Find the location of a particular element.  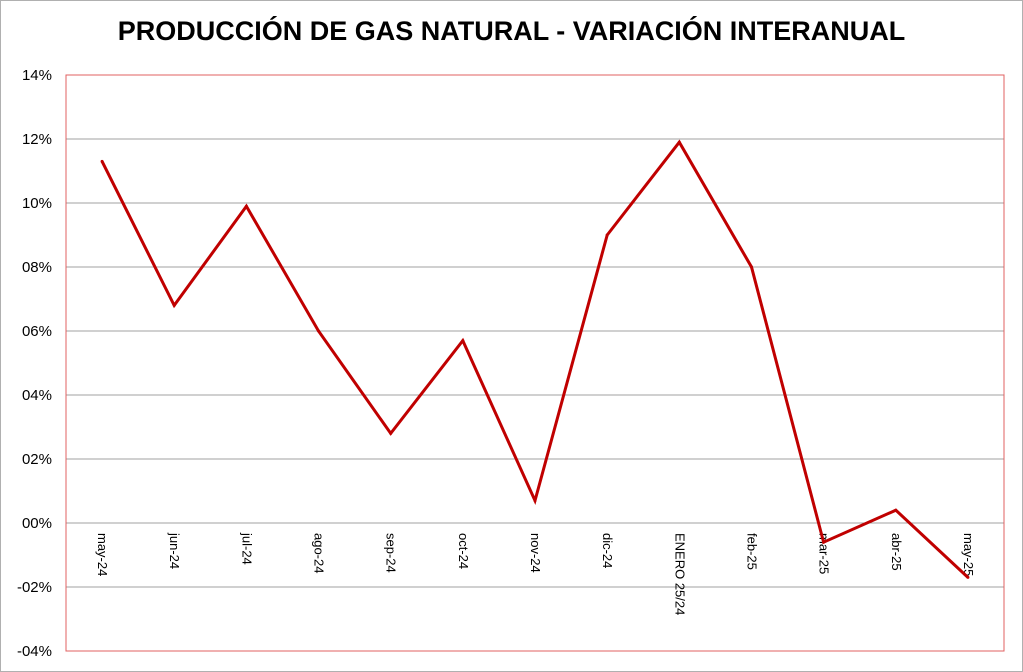

x-tick-label: jun-24 is located at coordinates (174, 550).